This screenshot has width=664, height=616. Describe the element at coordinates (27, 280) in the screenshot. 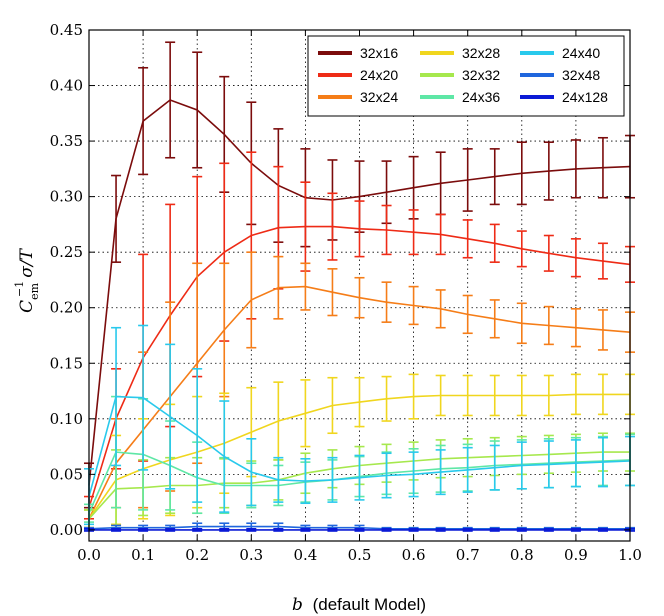

I see `y-axis-label: Cem−1 σ/T` at that location.